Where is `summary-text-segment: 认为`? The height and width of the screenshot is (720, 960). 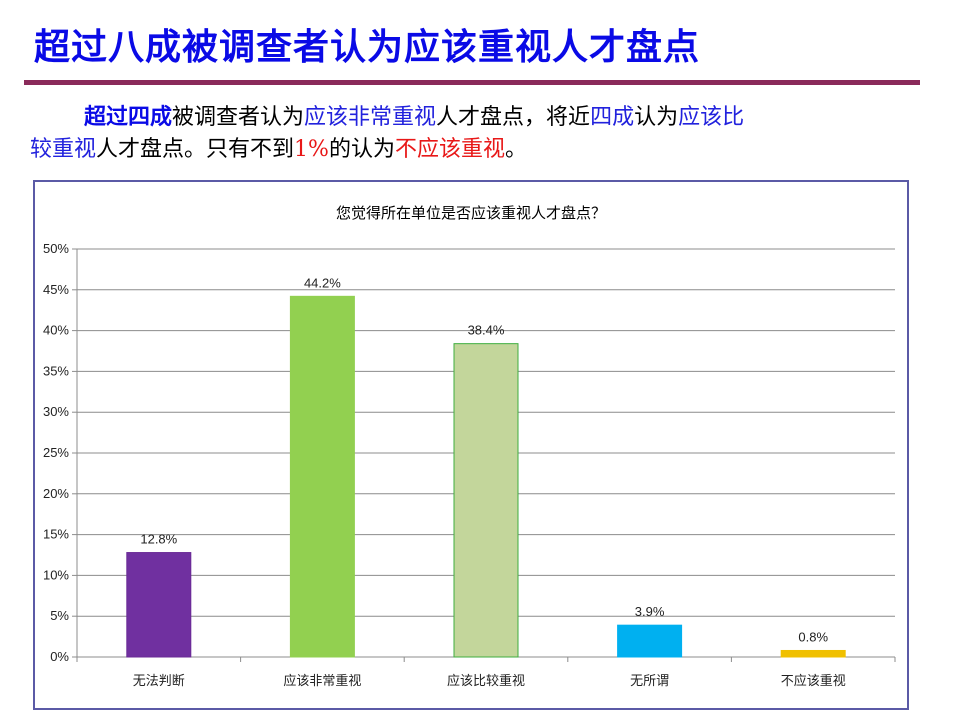 summary-text-segment: 认为 is located at coordinates (656, 117).